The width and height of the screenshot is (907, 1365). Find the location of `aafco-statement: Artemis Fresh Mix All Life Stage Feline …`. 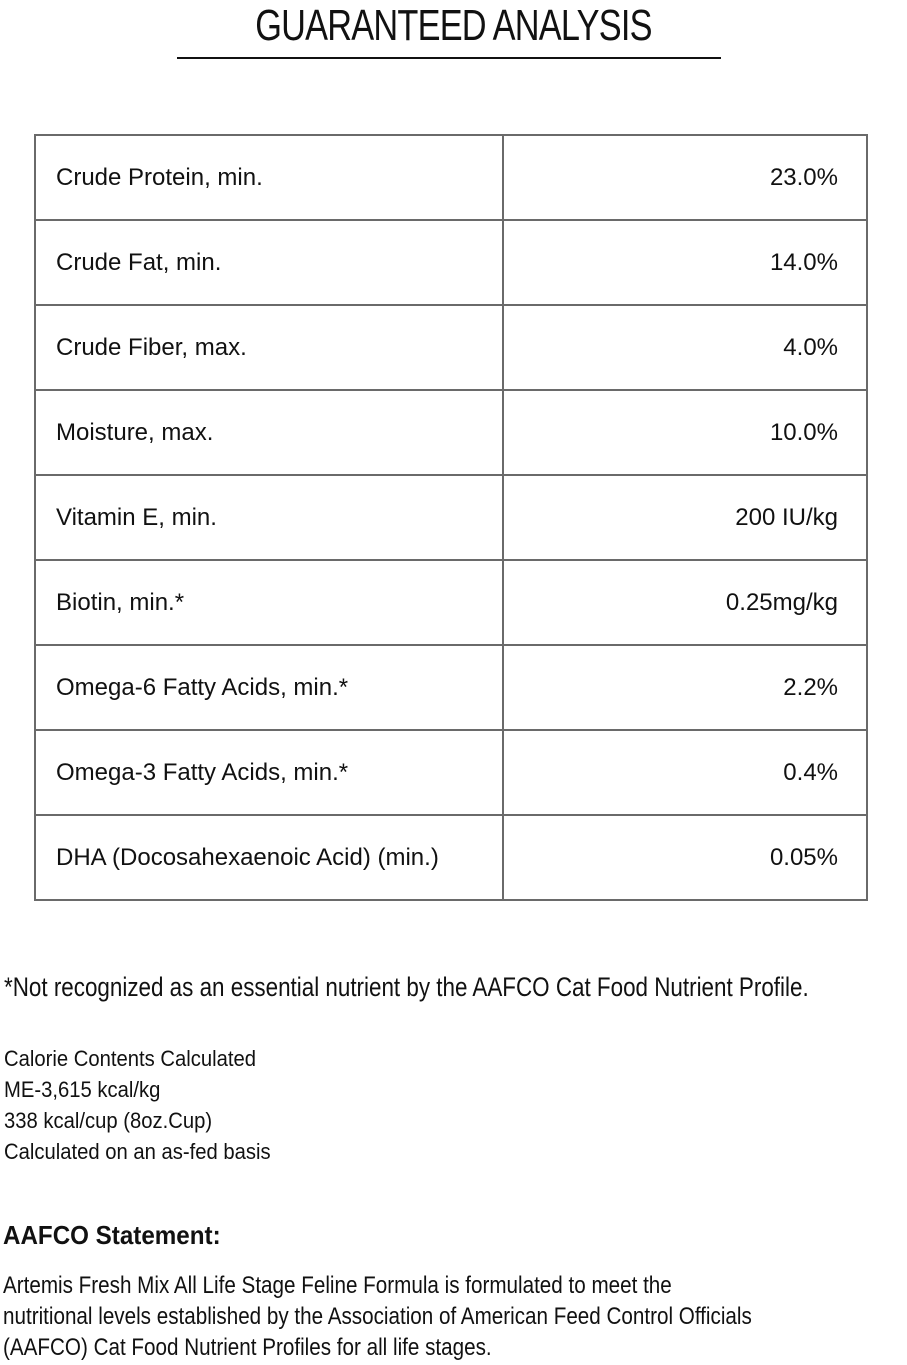

aafco-statement: Artemis Fresh Mix All Life Stage Feline … is located at coordinates (377, 1316).